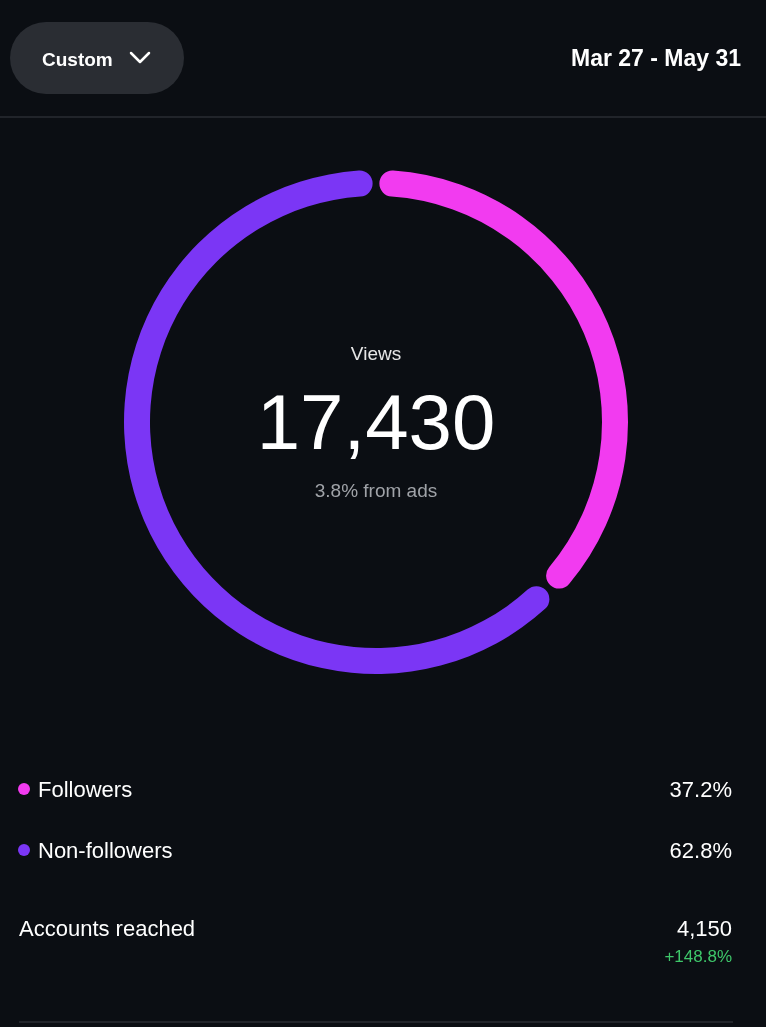 This screenshot has width=766, height=1027. Describe the element at coordinates (85, 789) in the screenshot. I see `legend-label: Followers` at that location.